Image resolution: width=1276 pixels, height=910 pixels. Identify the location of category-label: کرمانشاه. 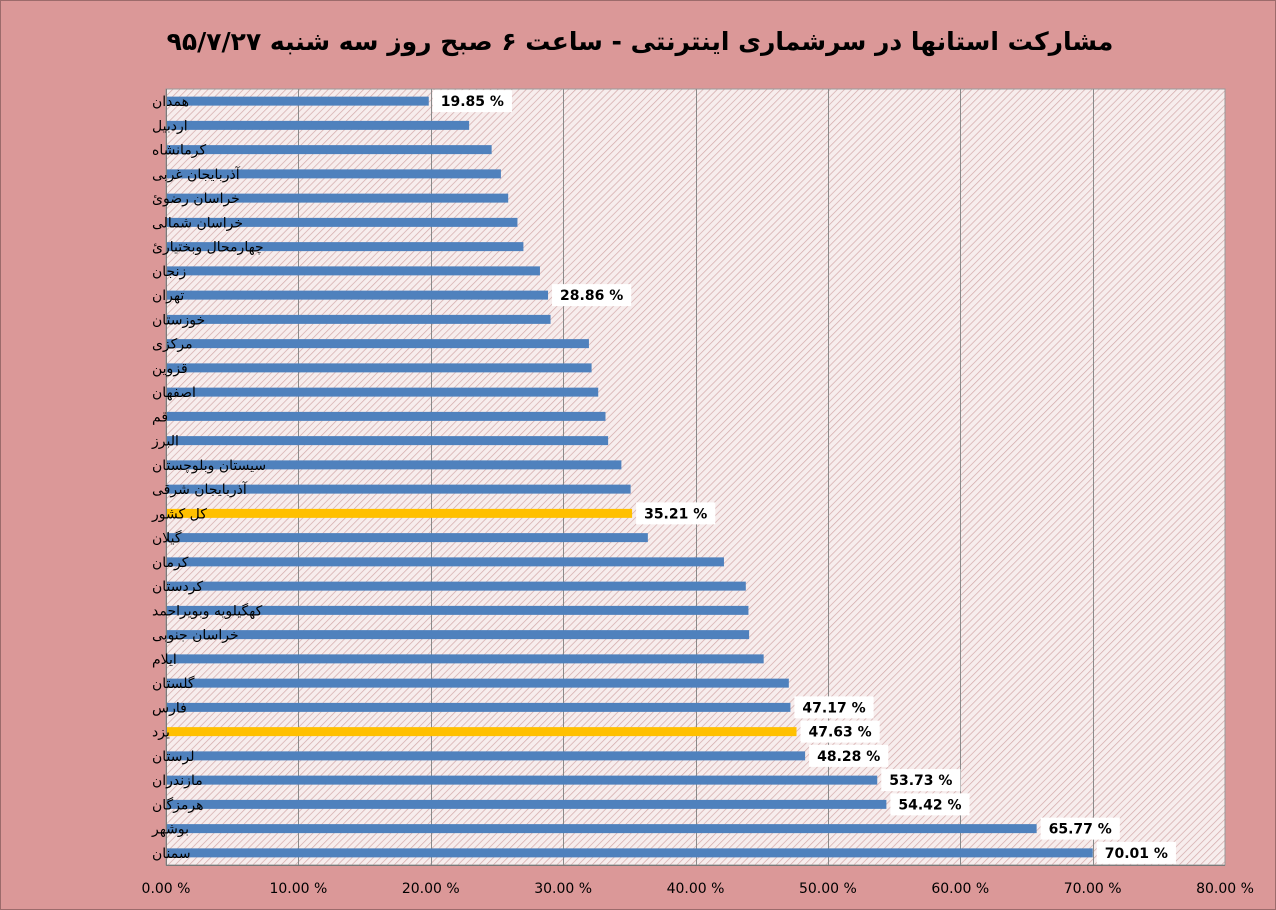
(179, 151).